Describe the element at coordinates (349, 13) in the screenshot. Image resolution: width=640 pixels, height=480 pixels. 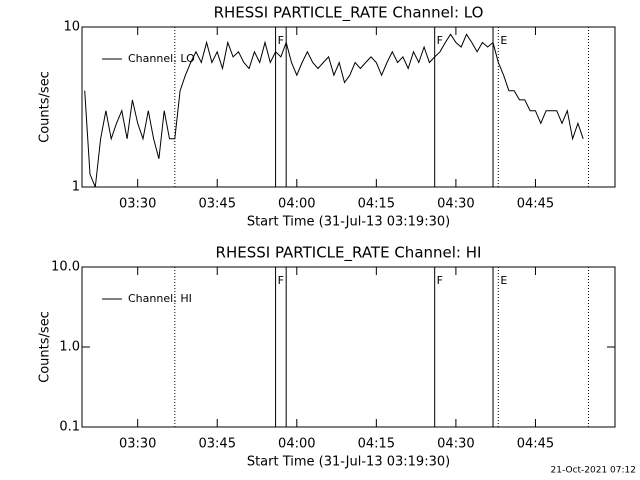
I see `chart-title: RHESSI PARTICLE_RATE Channel: LO` at that location.